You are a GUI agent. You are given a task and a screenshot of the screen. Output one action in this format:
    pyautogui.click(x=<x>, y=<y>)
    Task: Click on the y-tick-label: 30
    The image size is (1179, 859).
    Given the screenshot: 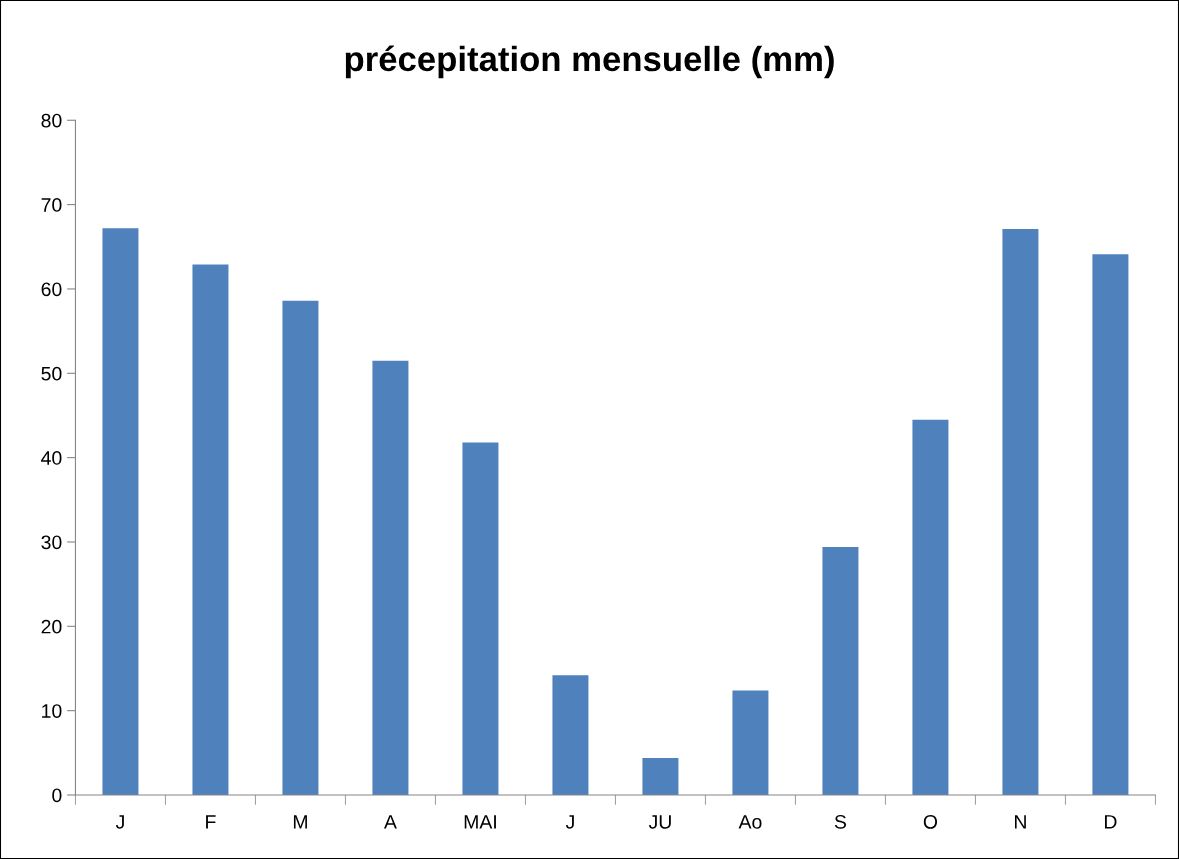 What is the action you would take?
    pyautogui.click(x=51, y=542)
    